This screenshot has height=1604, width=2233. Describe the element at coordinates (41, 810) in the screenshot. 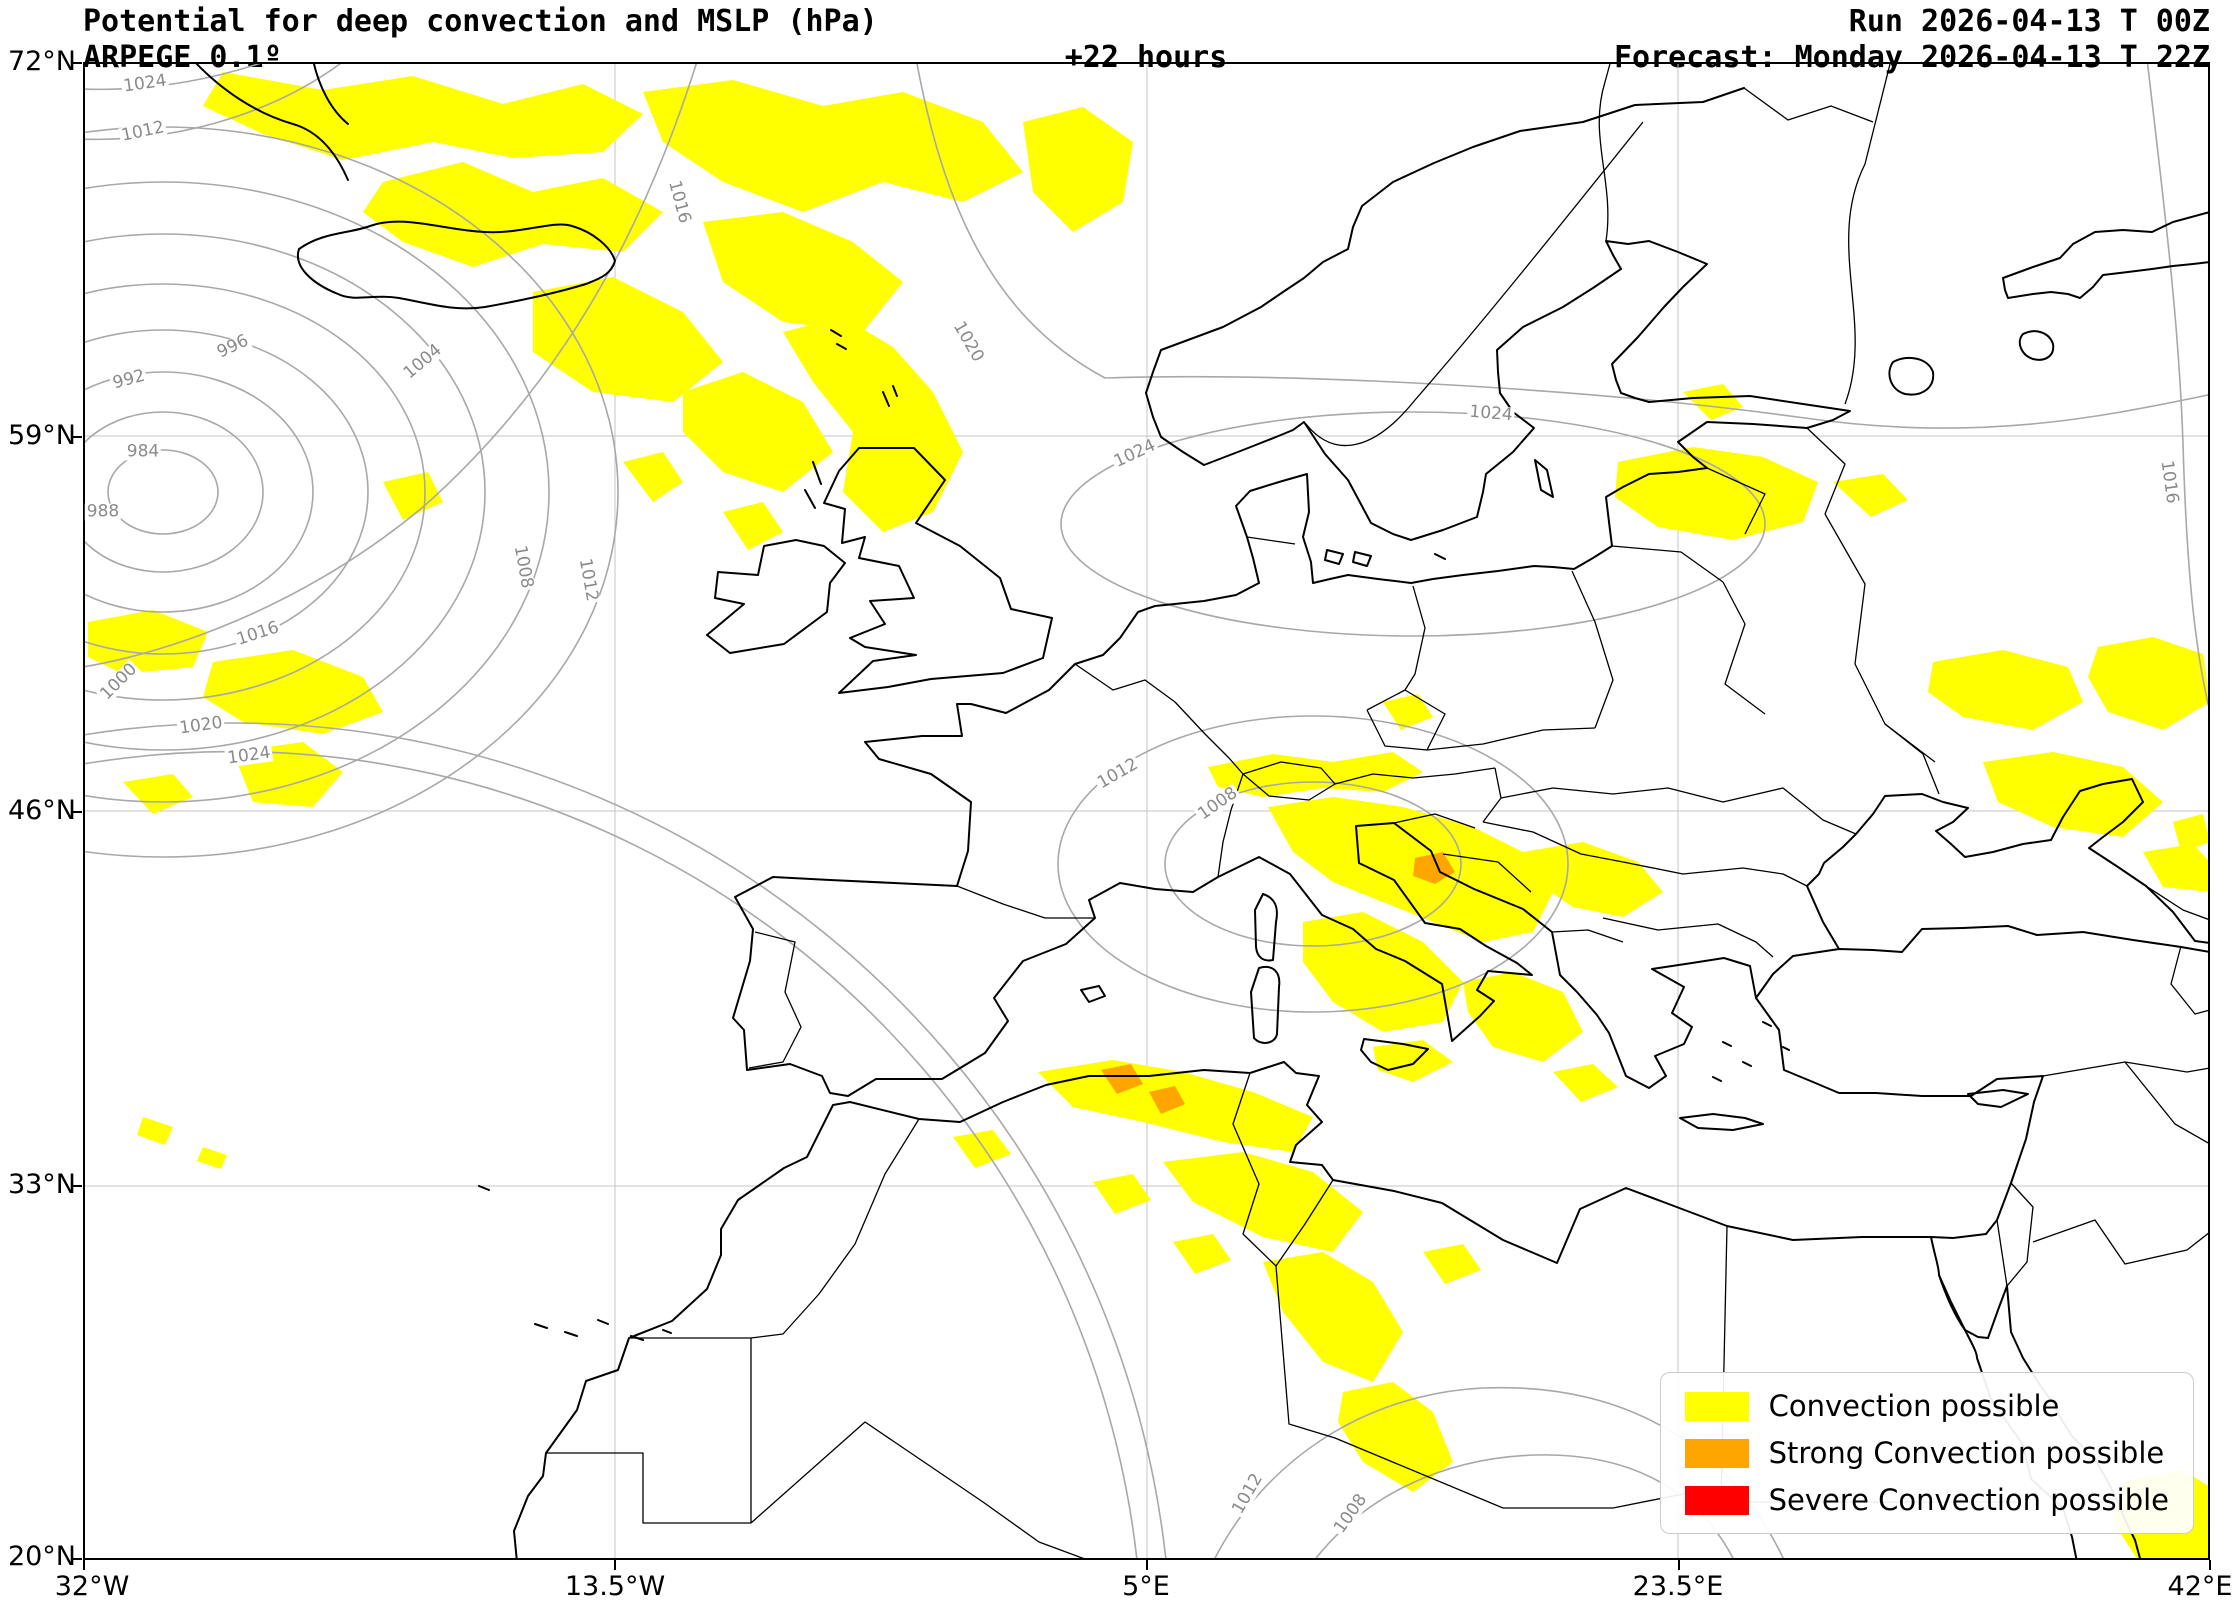

I see `lat-tick-46n: 46°N` at that location.